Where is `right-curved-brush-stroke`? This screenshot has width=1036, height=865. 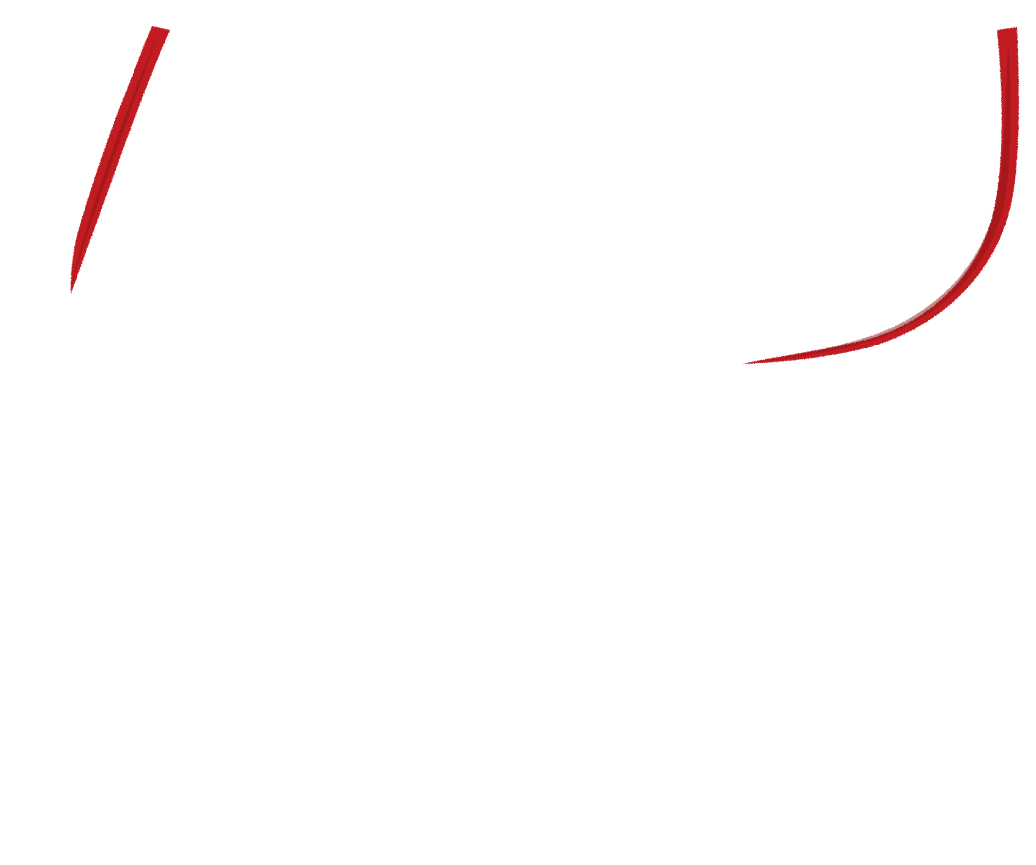 right-curved-brush-stroke is located at coordinates (880, 195).